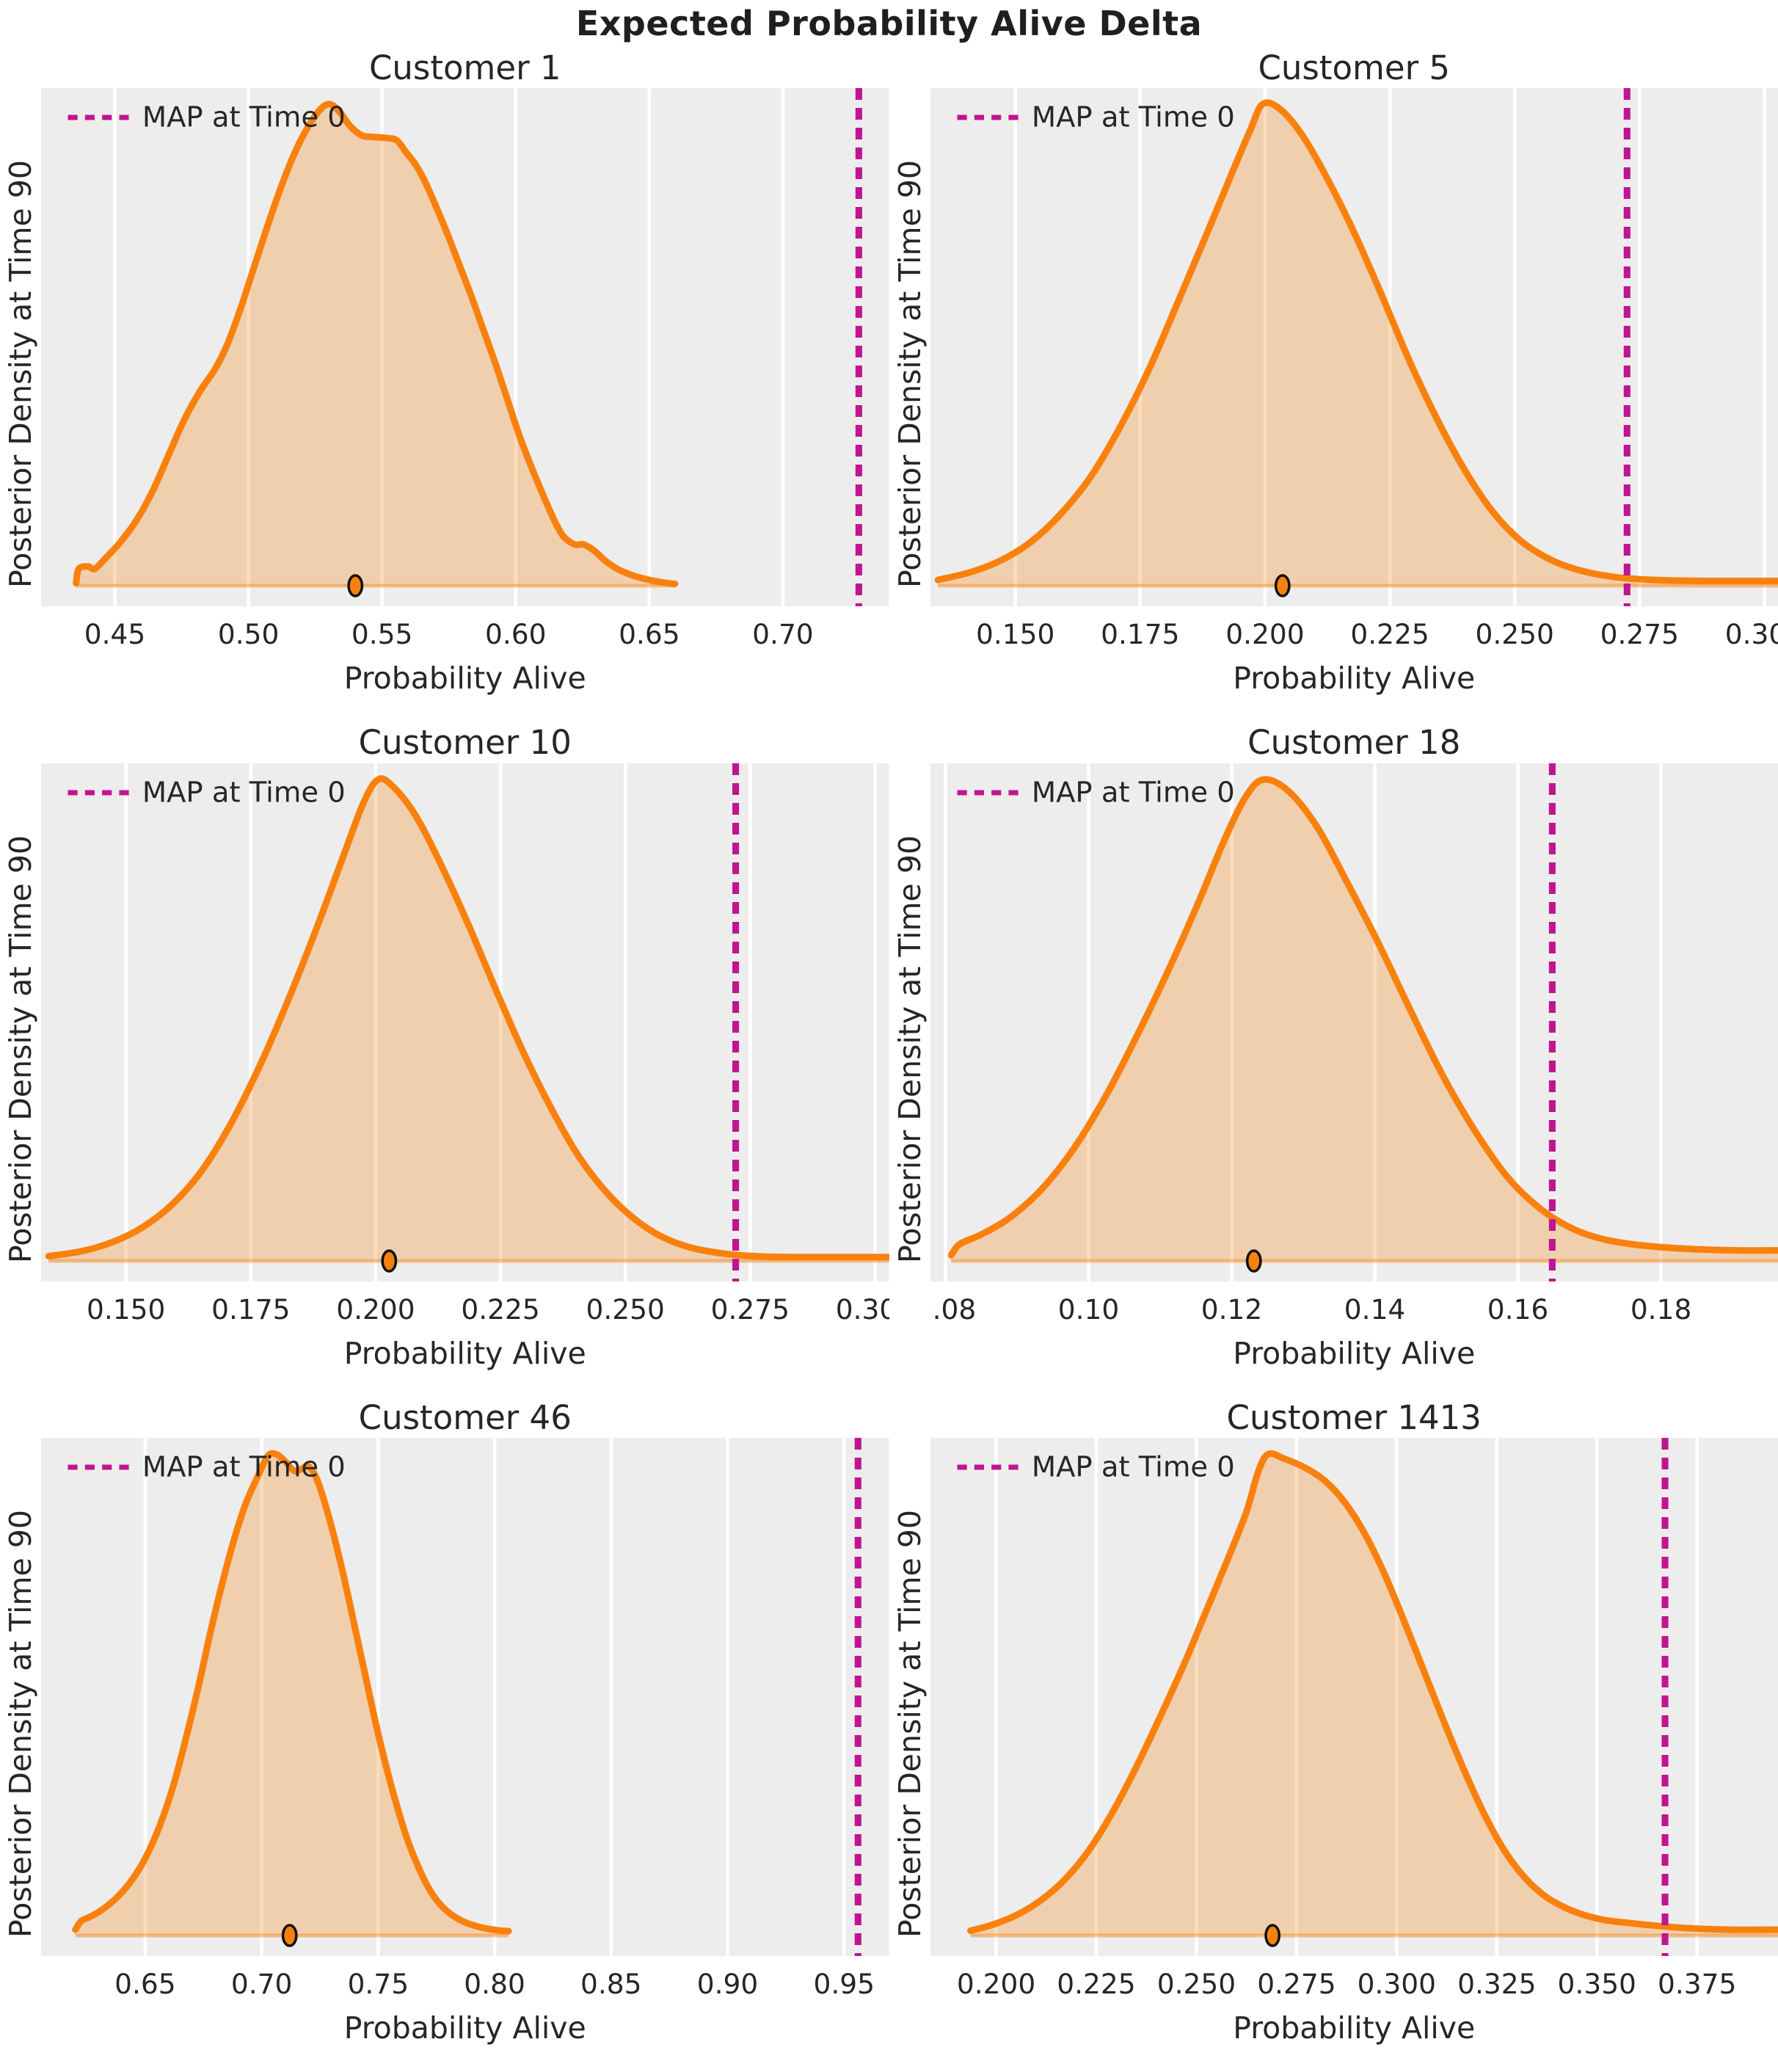  Describe the element at coordinates (250, 1310) in the screenshot. I see `x-tick-label: 0.175` at that location.